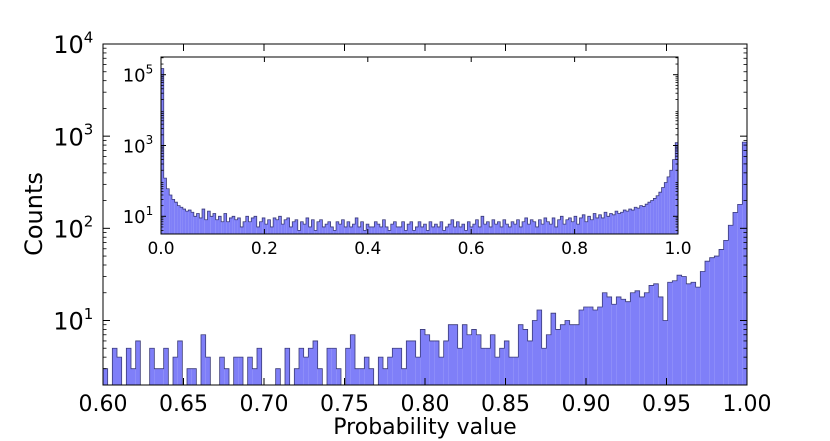  I want to click on inset-x-tick-label: 0.0, so click(160, 249).